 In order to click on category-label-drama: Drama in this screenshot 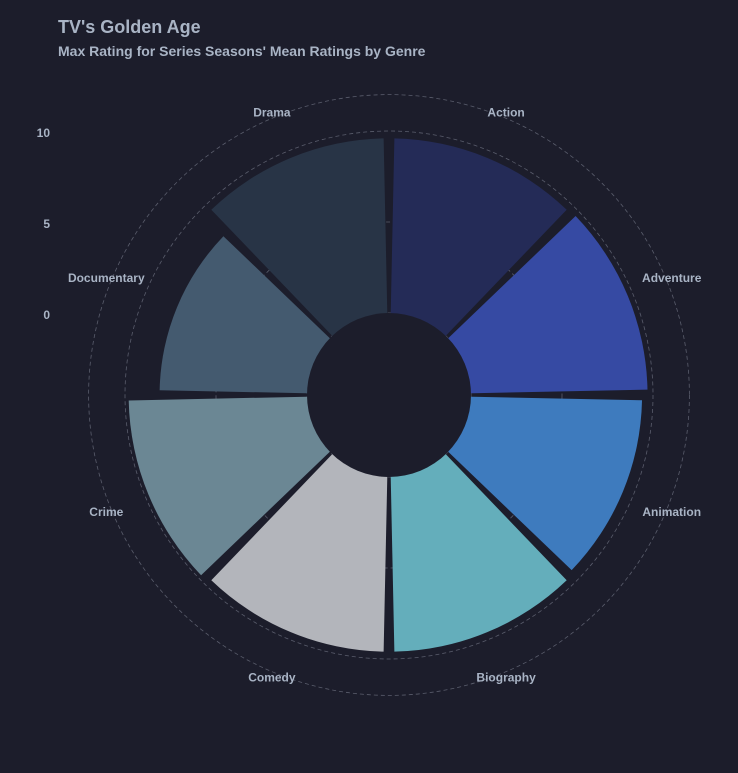, I will do `click(272, 112)`.